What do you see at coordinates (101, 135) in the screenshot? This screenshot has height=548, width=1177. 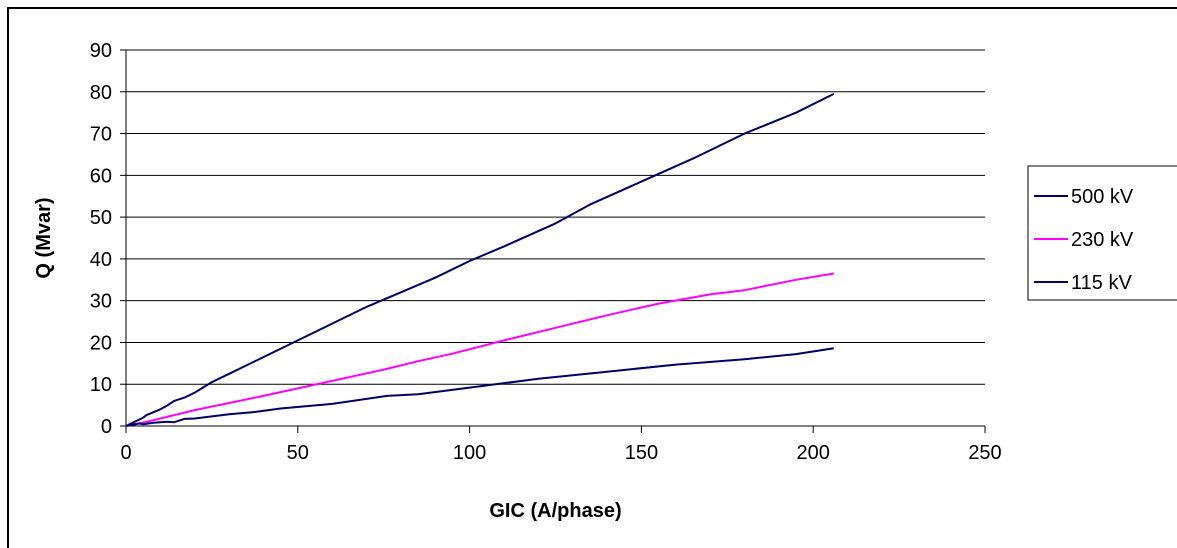 I see `y-tick-label-70: 70` at bounding box center [101, 135].